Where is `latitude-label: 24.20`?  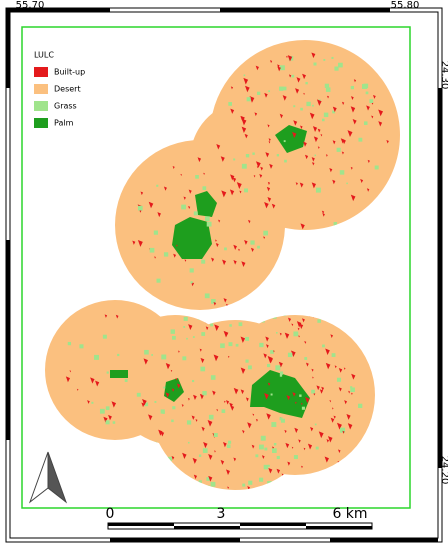
latitude-label: 24.20 is located at coordinates (443, 470).